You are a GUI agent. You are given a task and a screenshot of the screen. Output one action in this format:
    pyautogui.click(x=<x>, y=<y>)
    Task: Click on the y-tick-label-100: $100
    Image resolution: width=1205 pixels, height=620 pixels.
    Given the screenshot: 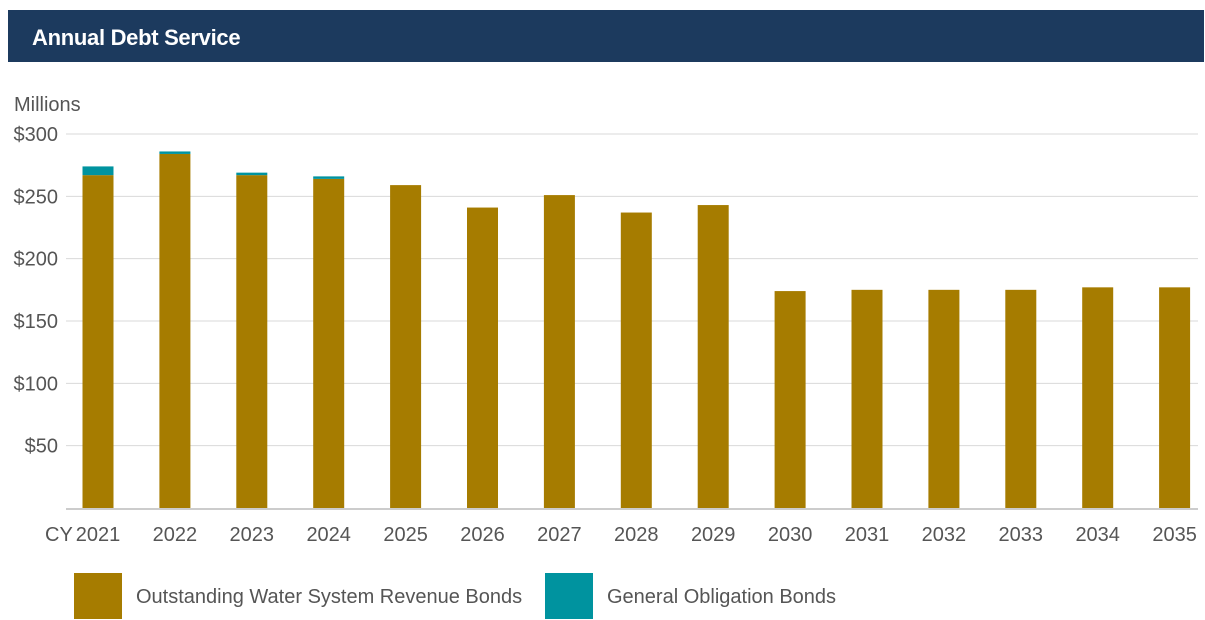 What is the action you would take?
    pyautogui.click(x=36, y=384)
    